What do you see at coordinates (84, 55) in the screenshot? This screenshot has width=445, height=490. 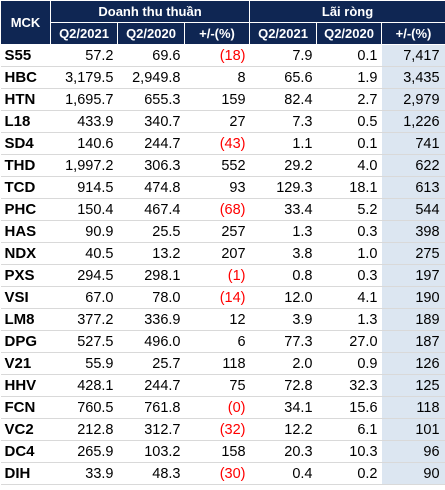 I see `revenue-q2-2021-cell: 57.2` at bounding box center [84, 55].